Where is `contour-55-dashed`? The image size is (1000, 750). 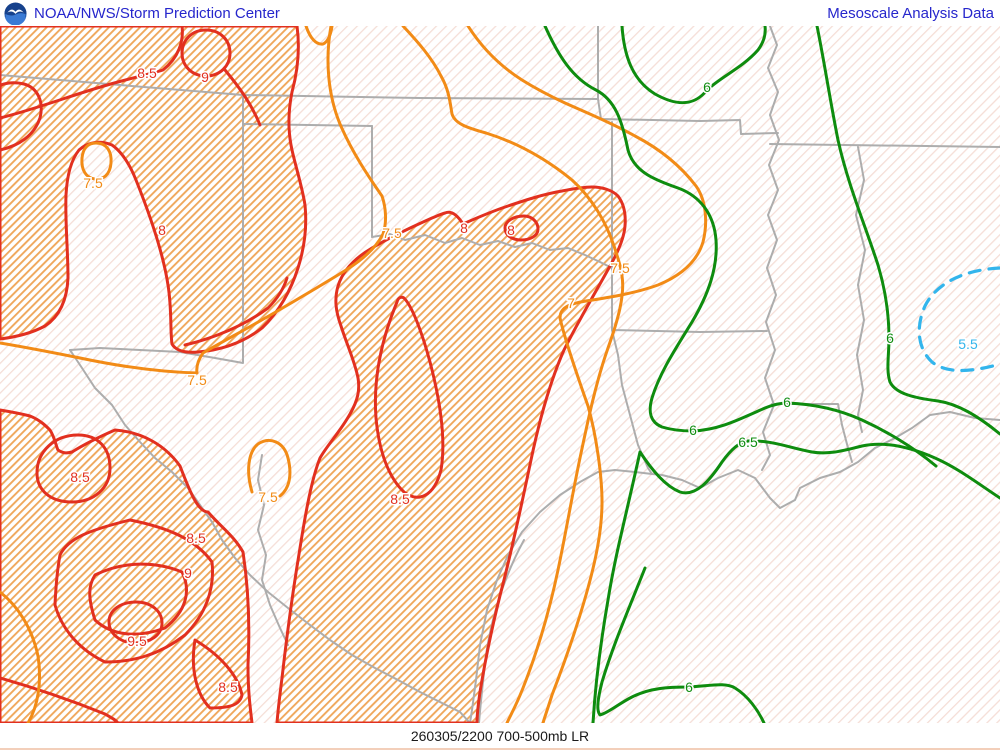 contour-55-dashed is located at coordinates (958, 319).